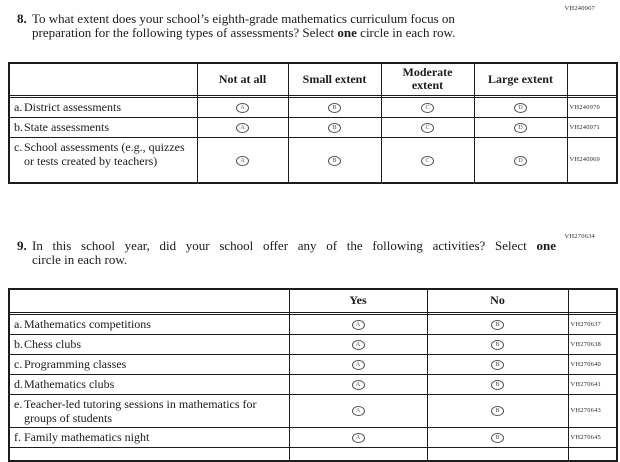  I want to click on row-vh-code-cell, so click(592, 454).